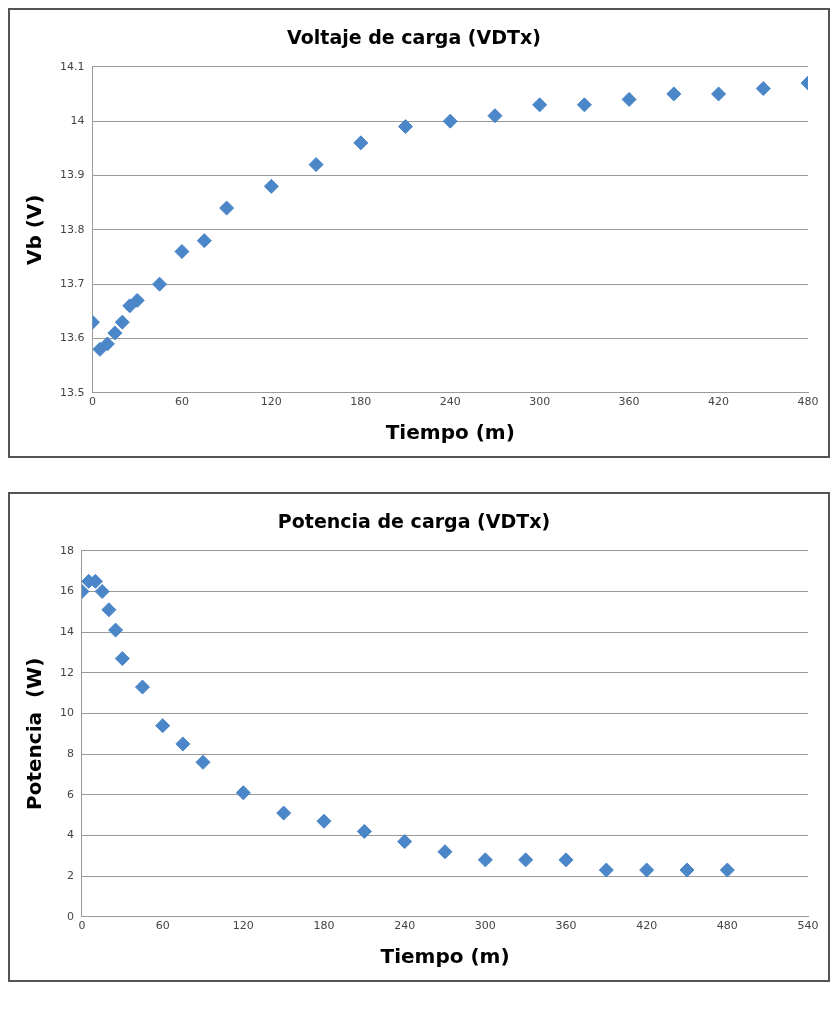 The image size is (838, 1014). Describe the element at coordinates (72, 229) in the screenshot. I see `y-tick-label: 13.8` at that location.